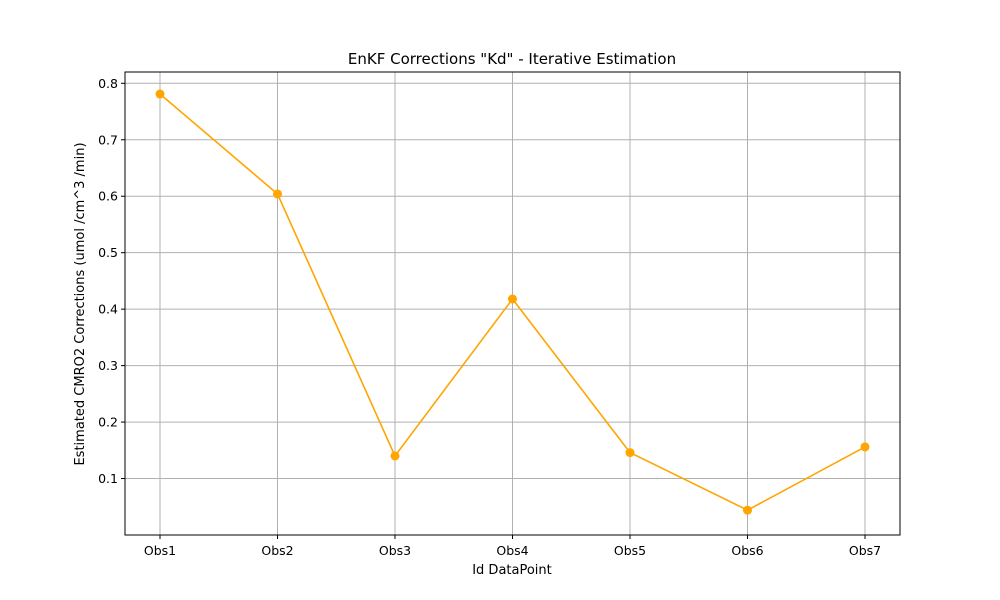  Describe the element at coordinates (512, 570) in the screenshot. I see `x-axis-label: Id DataPoint` at that location.